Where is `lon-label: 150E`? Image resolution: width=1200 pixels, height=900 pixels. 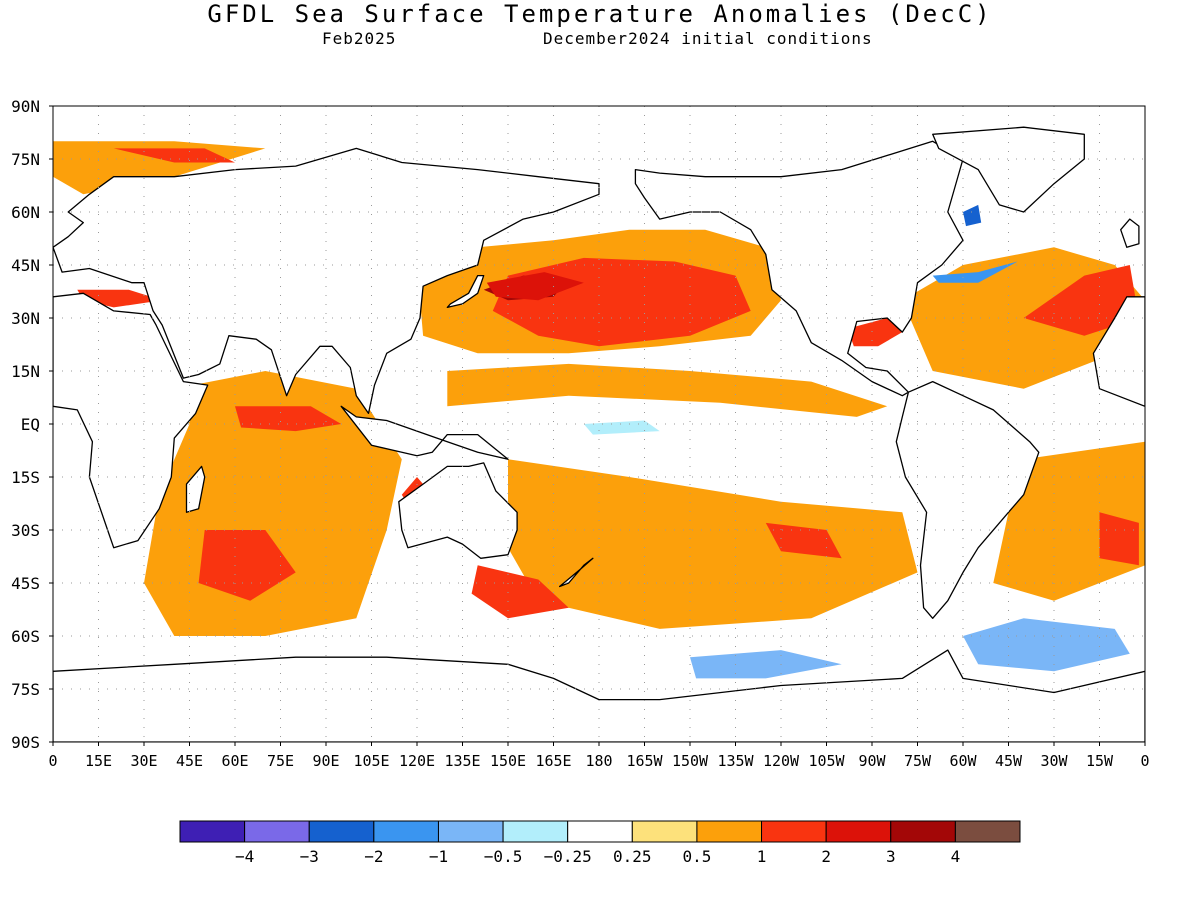 lon-label: 150E is located at coordinates (508, 761).